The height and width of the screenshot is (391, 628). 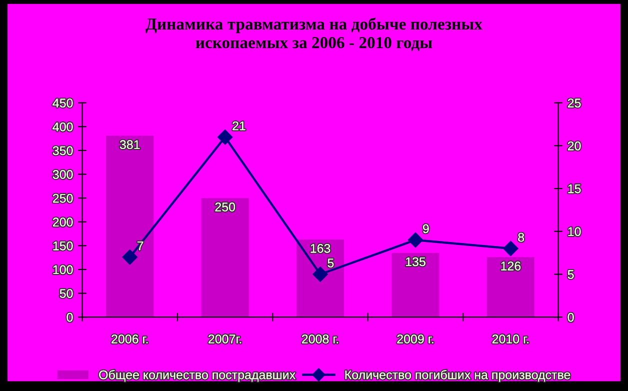 What do you see at coordinates (130, 339) in the screenshot?
I see `x-tick-label: 2006 г.` at bounding box center [130, 339].